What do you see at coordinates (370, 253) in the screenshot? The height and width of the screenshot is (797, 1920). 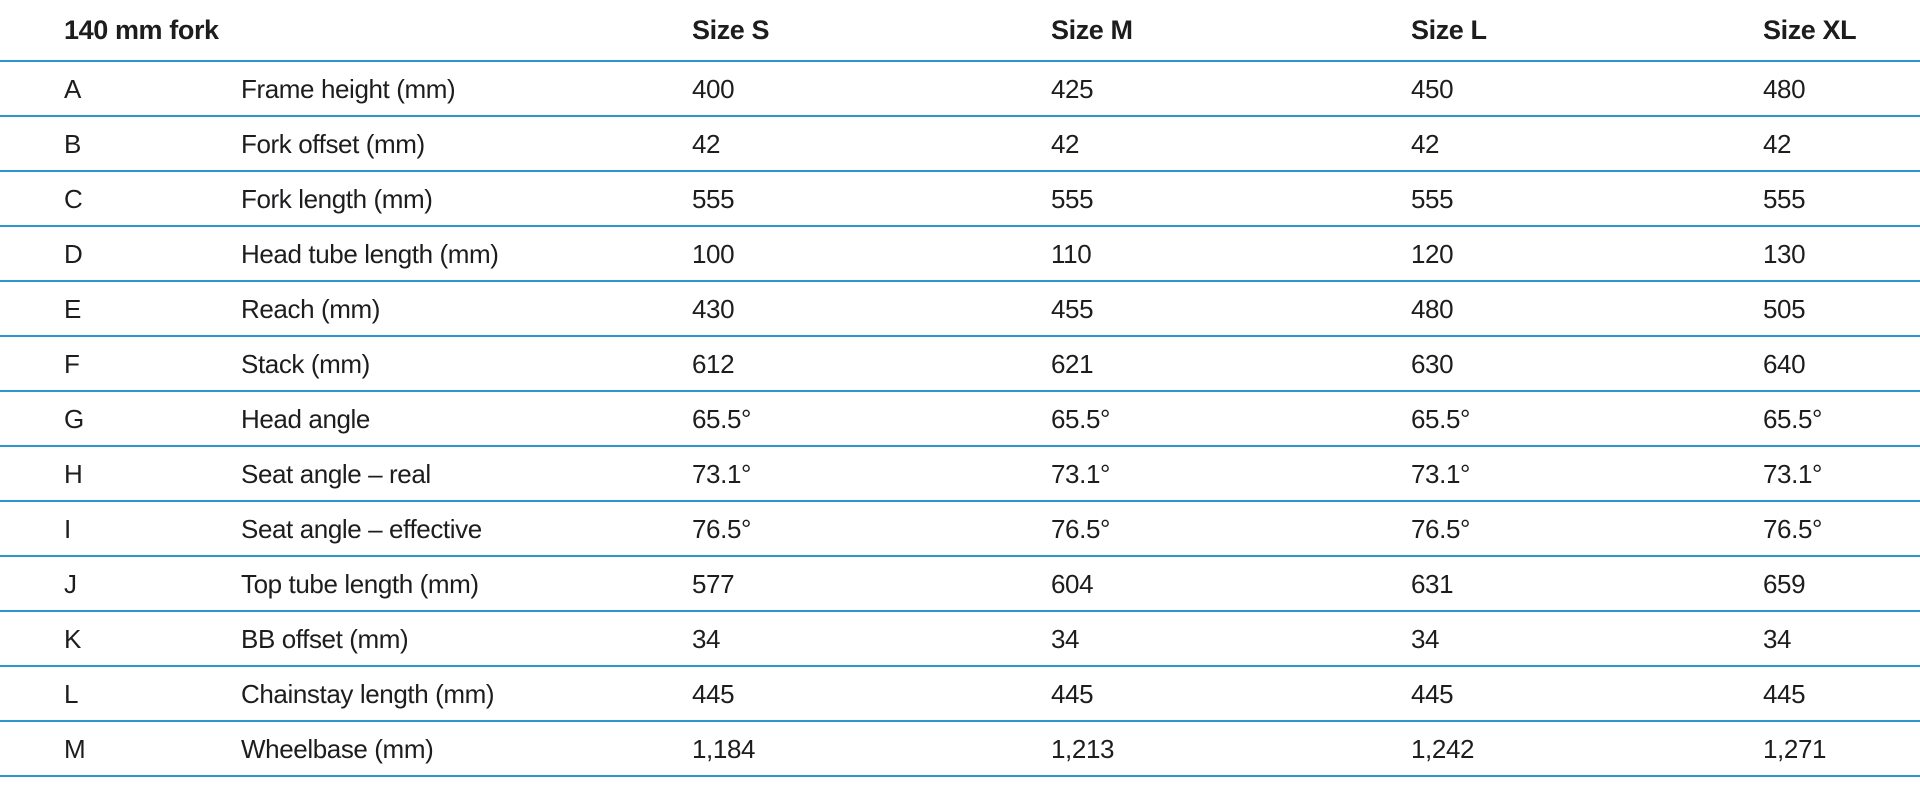 I see `row-label: Head tube length (mm)` at bounding box center [370, 253].